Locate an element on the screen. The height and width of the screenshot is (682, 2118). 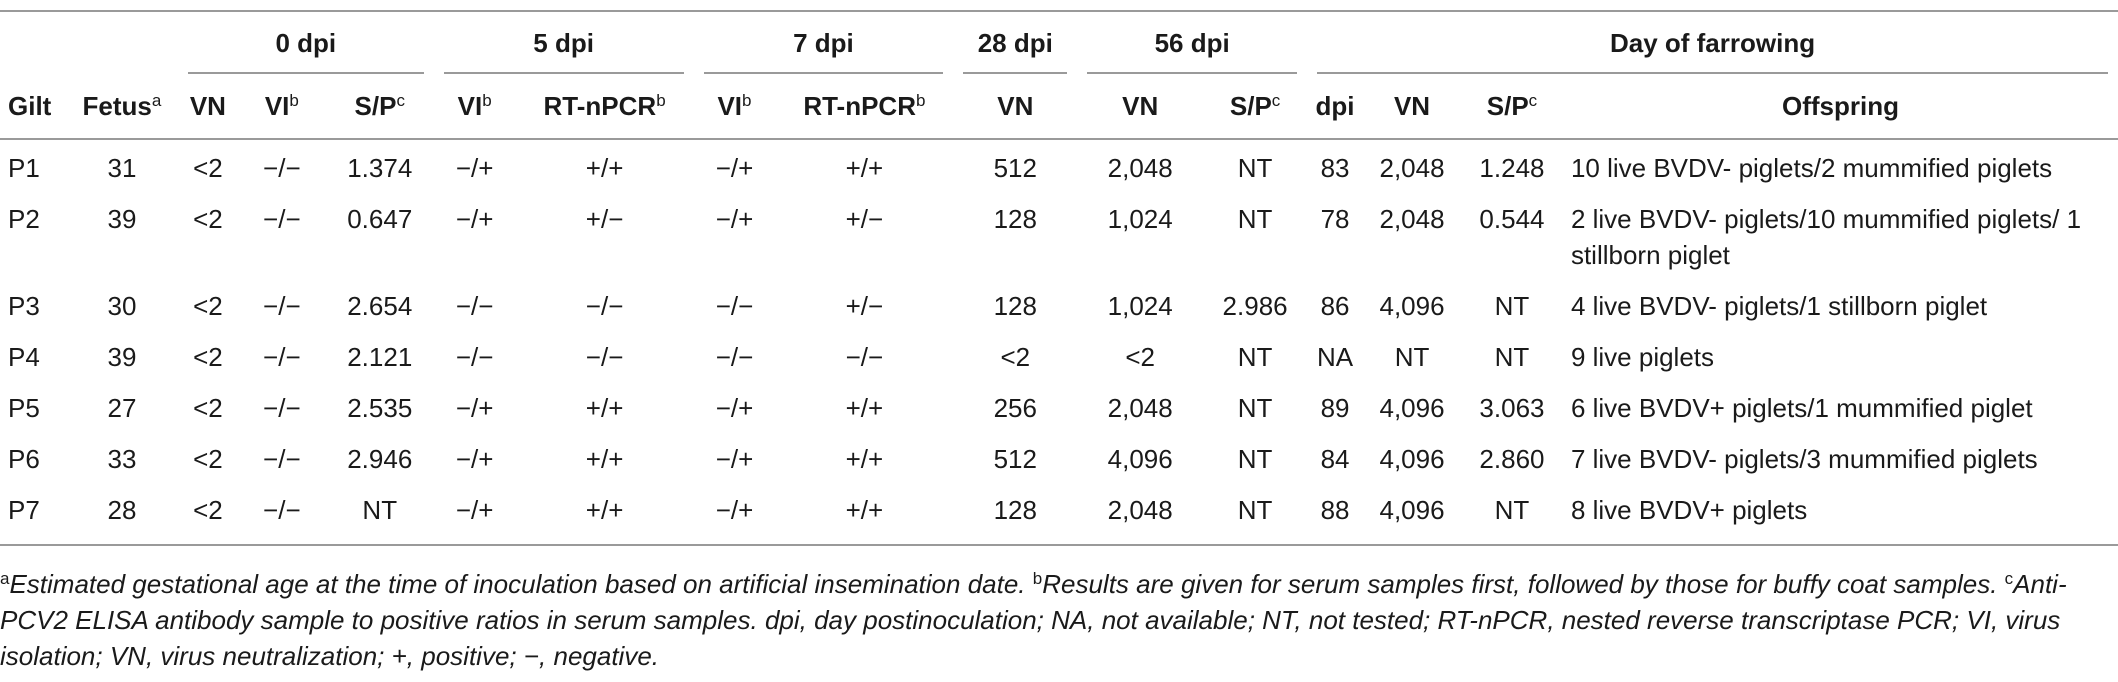
cell-sp-0dpi: 2.535 is located at coordinates (380, 408).